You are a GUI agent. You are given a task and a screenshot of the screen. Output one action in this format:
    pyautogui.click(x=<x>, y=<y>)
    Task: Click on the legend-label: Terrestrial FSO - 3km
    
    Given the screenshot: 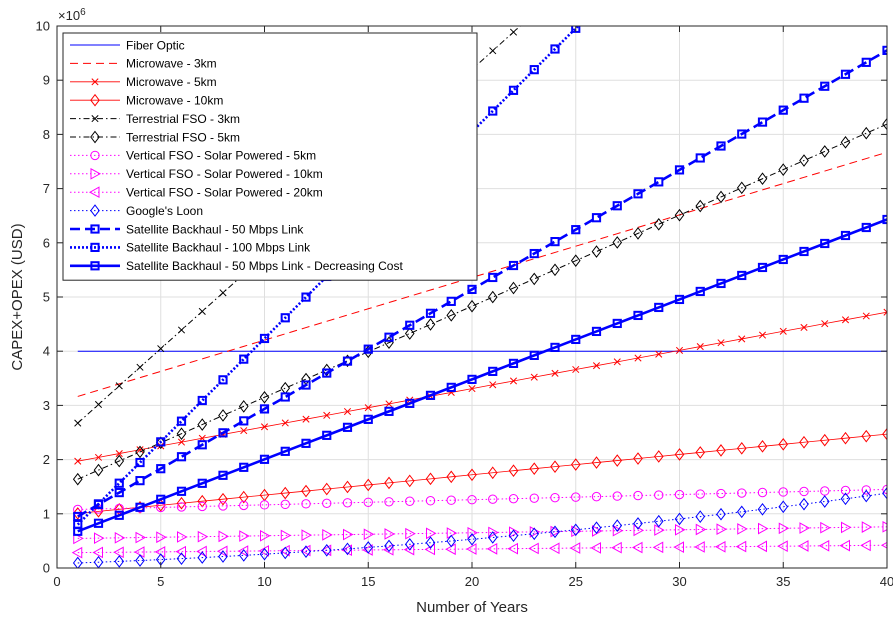 What is the action you would take?
    pyautogui.click(x=183, y=119)
    